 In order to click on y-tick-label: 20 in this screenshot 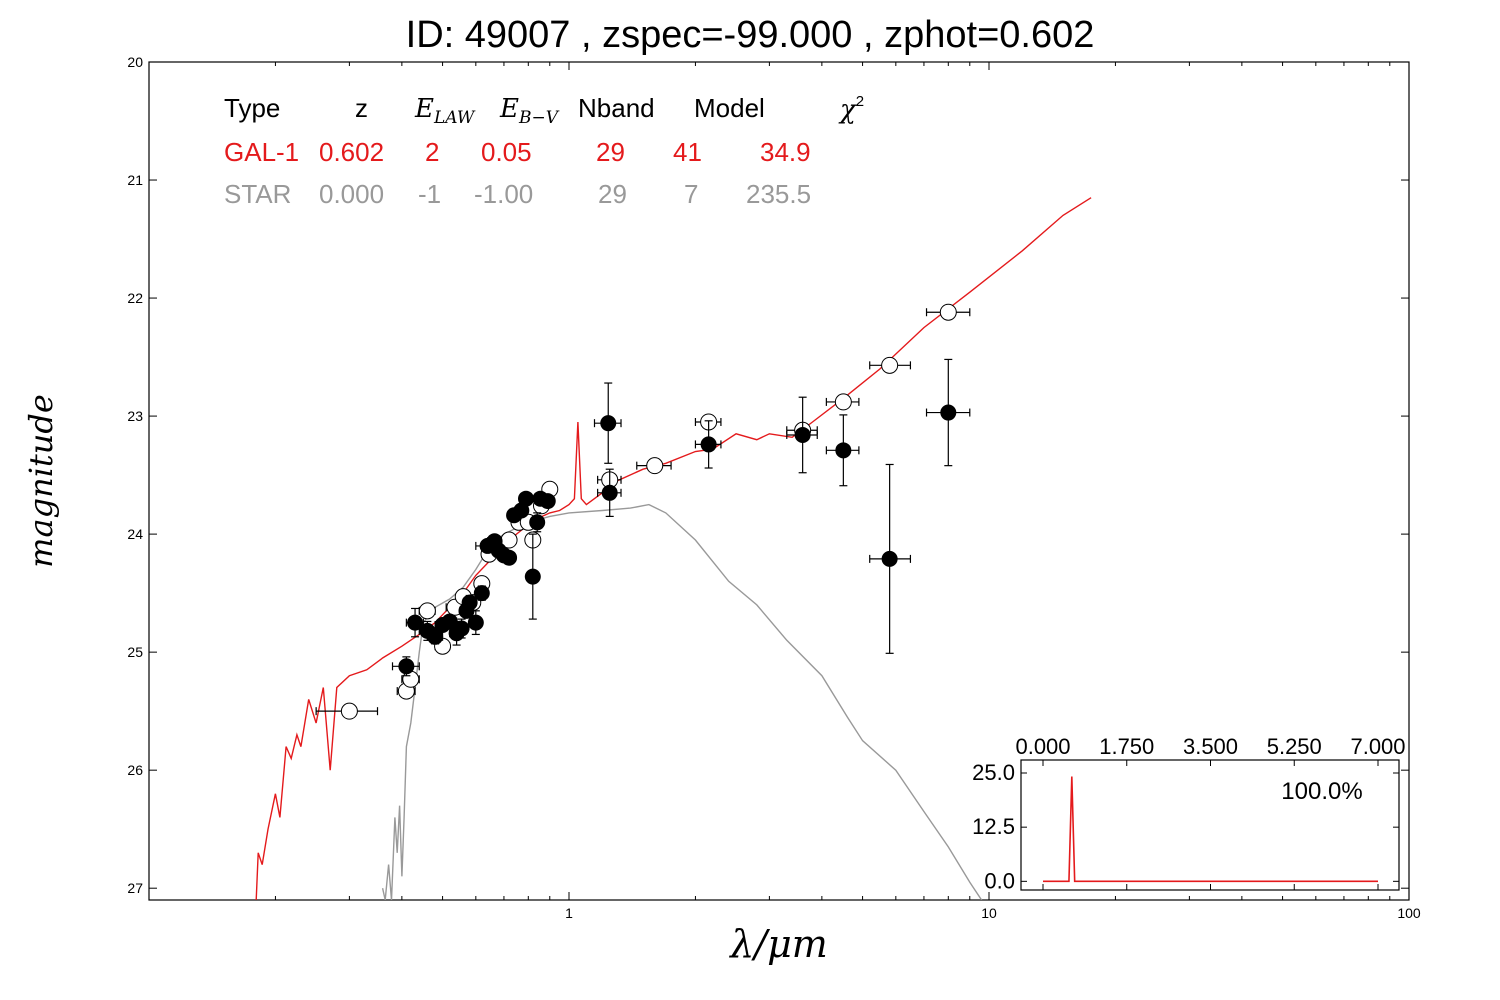, I will do `click(135, 62)`.